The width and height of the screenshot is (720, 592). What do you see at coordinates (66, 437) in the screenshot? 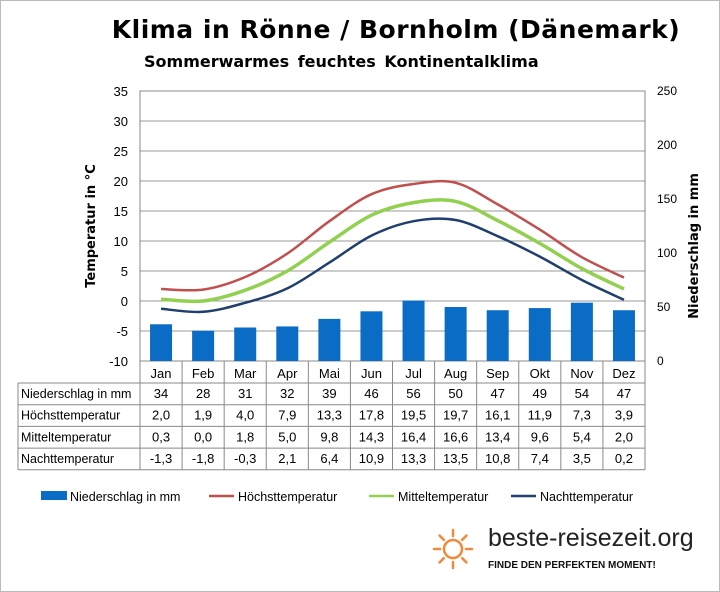
I see `table-row-label: Mitteltemperatur` at bounding box center [66, 437].